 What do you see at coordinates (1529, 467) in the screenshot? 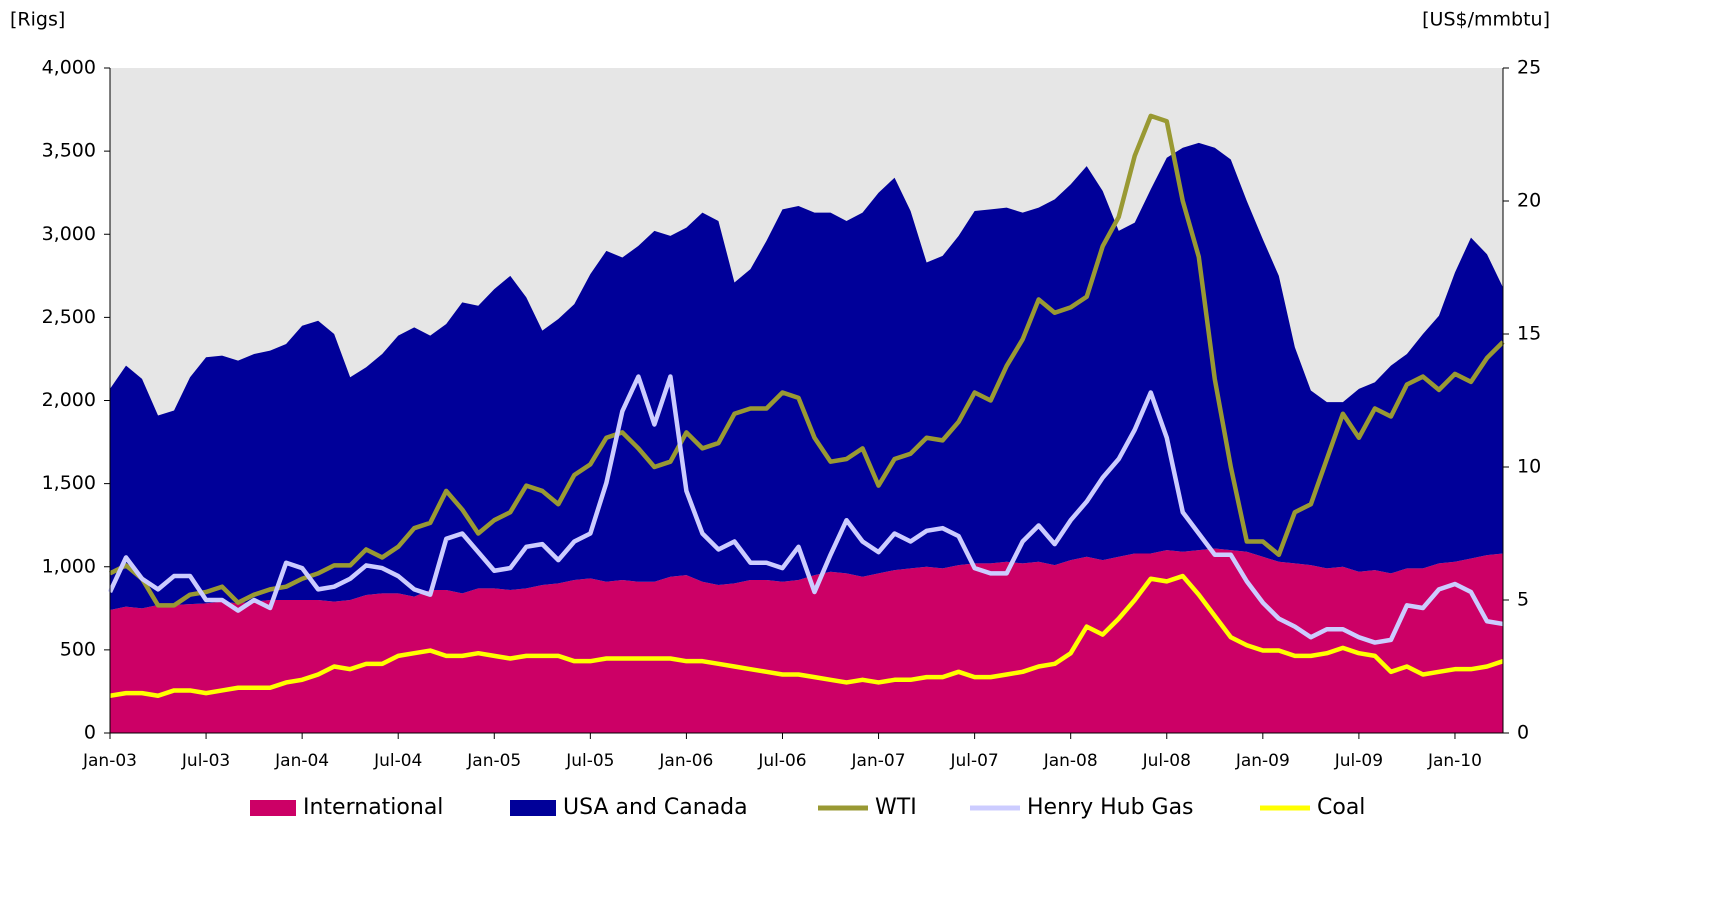
I see `y2-tick-label: 10` at bounding box center [1529, 467].